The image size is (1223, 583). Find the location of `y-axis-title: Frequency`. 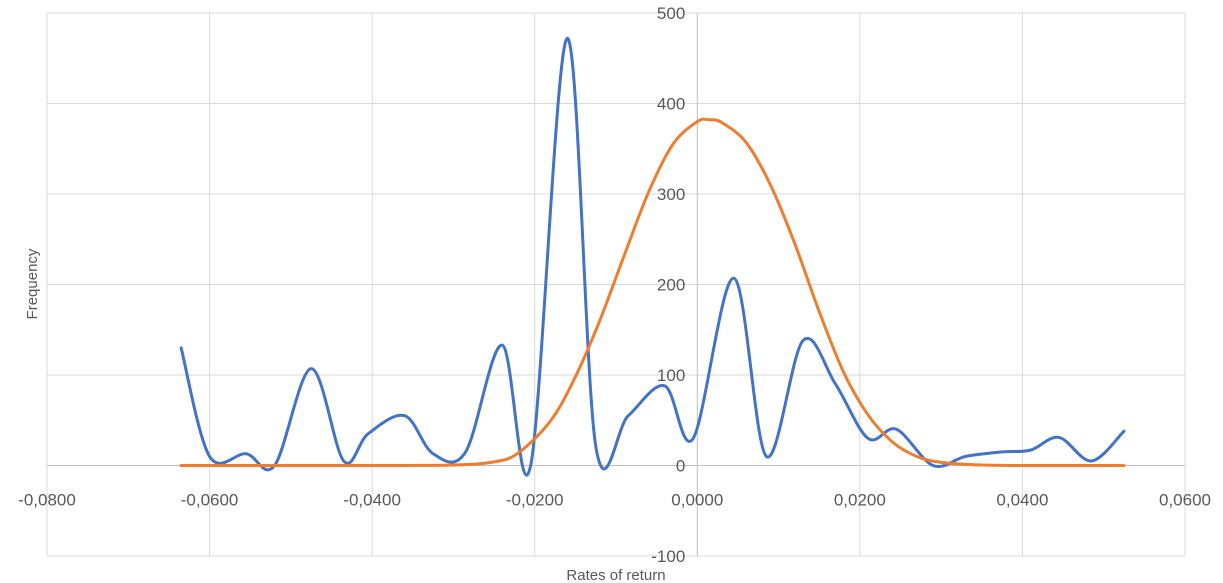

y-axis-title: Frequency is located at coordinates (32, 283).